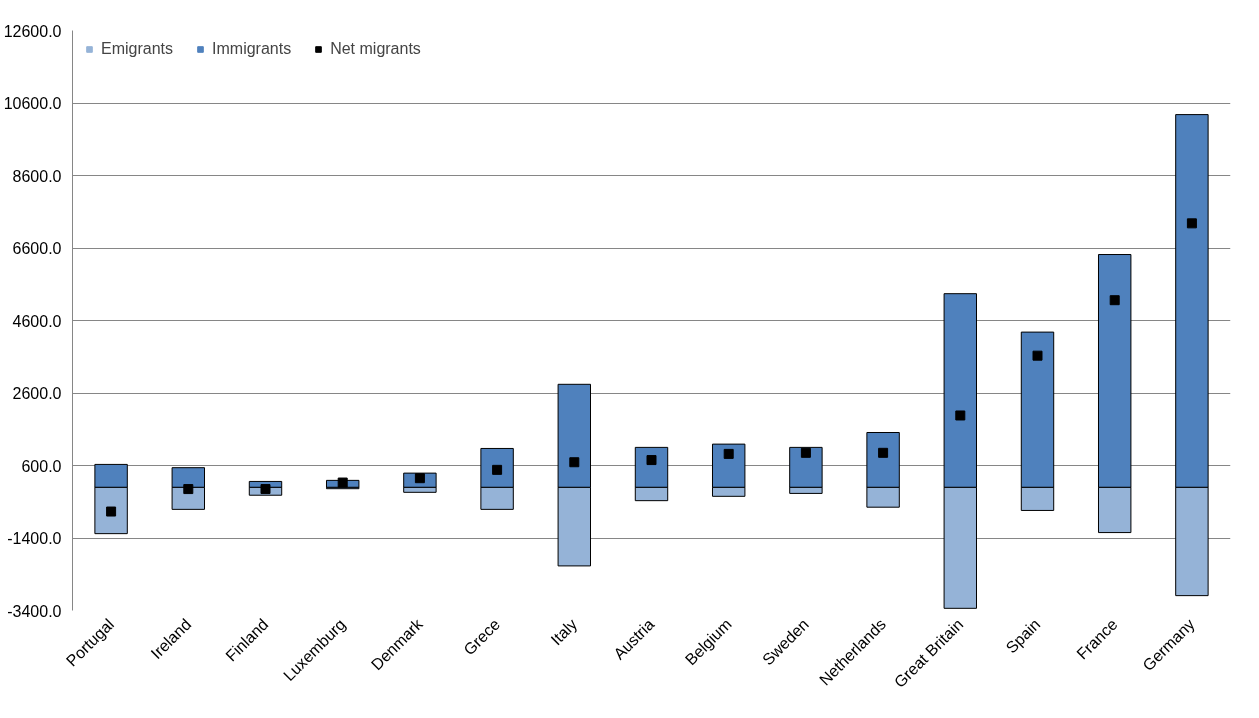 Image resolution: width=1259 pixels, height=718 pixels. What do you see at coordinates (37, 176) in the screenshot?
I see `y-tick-label: 8600.0` at bounding box center [37, 176].